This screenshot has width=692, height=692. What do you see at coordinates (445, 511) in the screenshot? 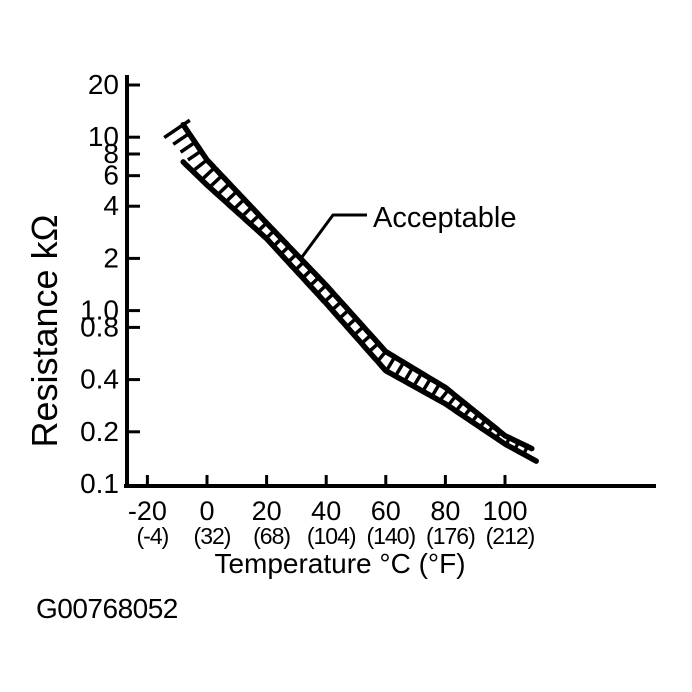
I see `x-tick-label-celsius: 80` at bounding box center [445, 511].